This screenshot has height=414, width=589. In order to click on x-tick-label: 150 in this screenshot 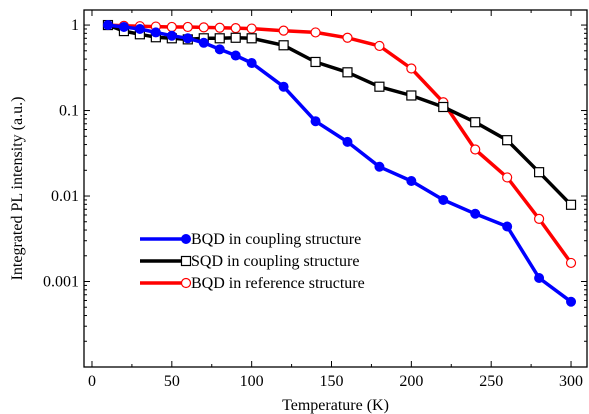, I will do `click(332, 381)`.